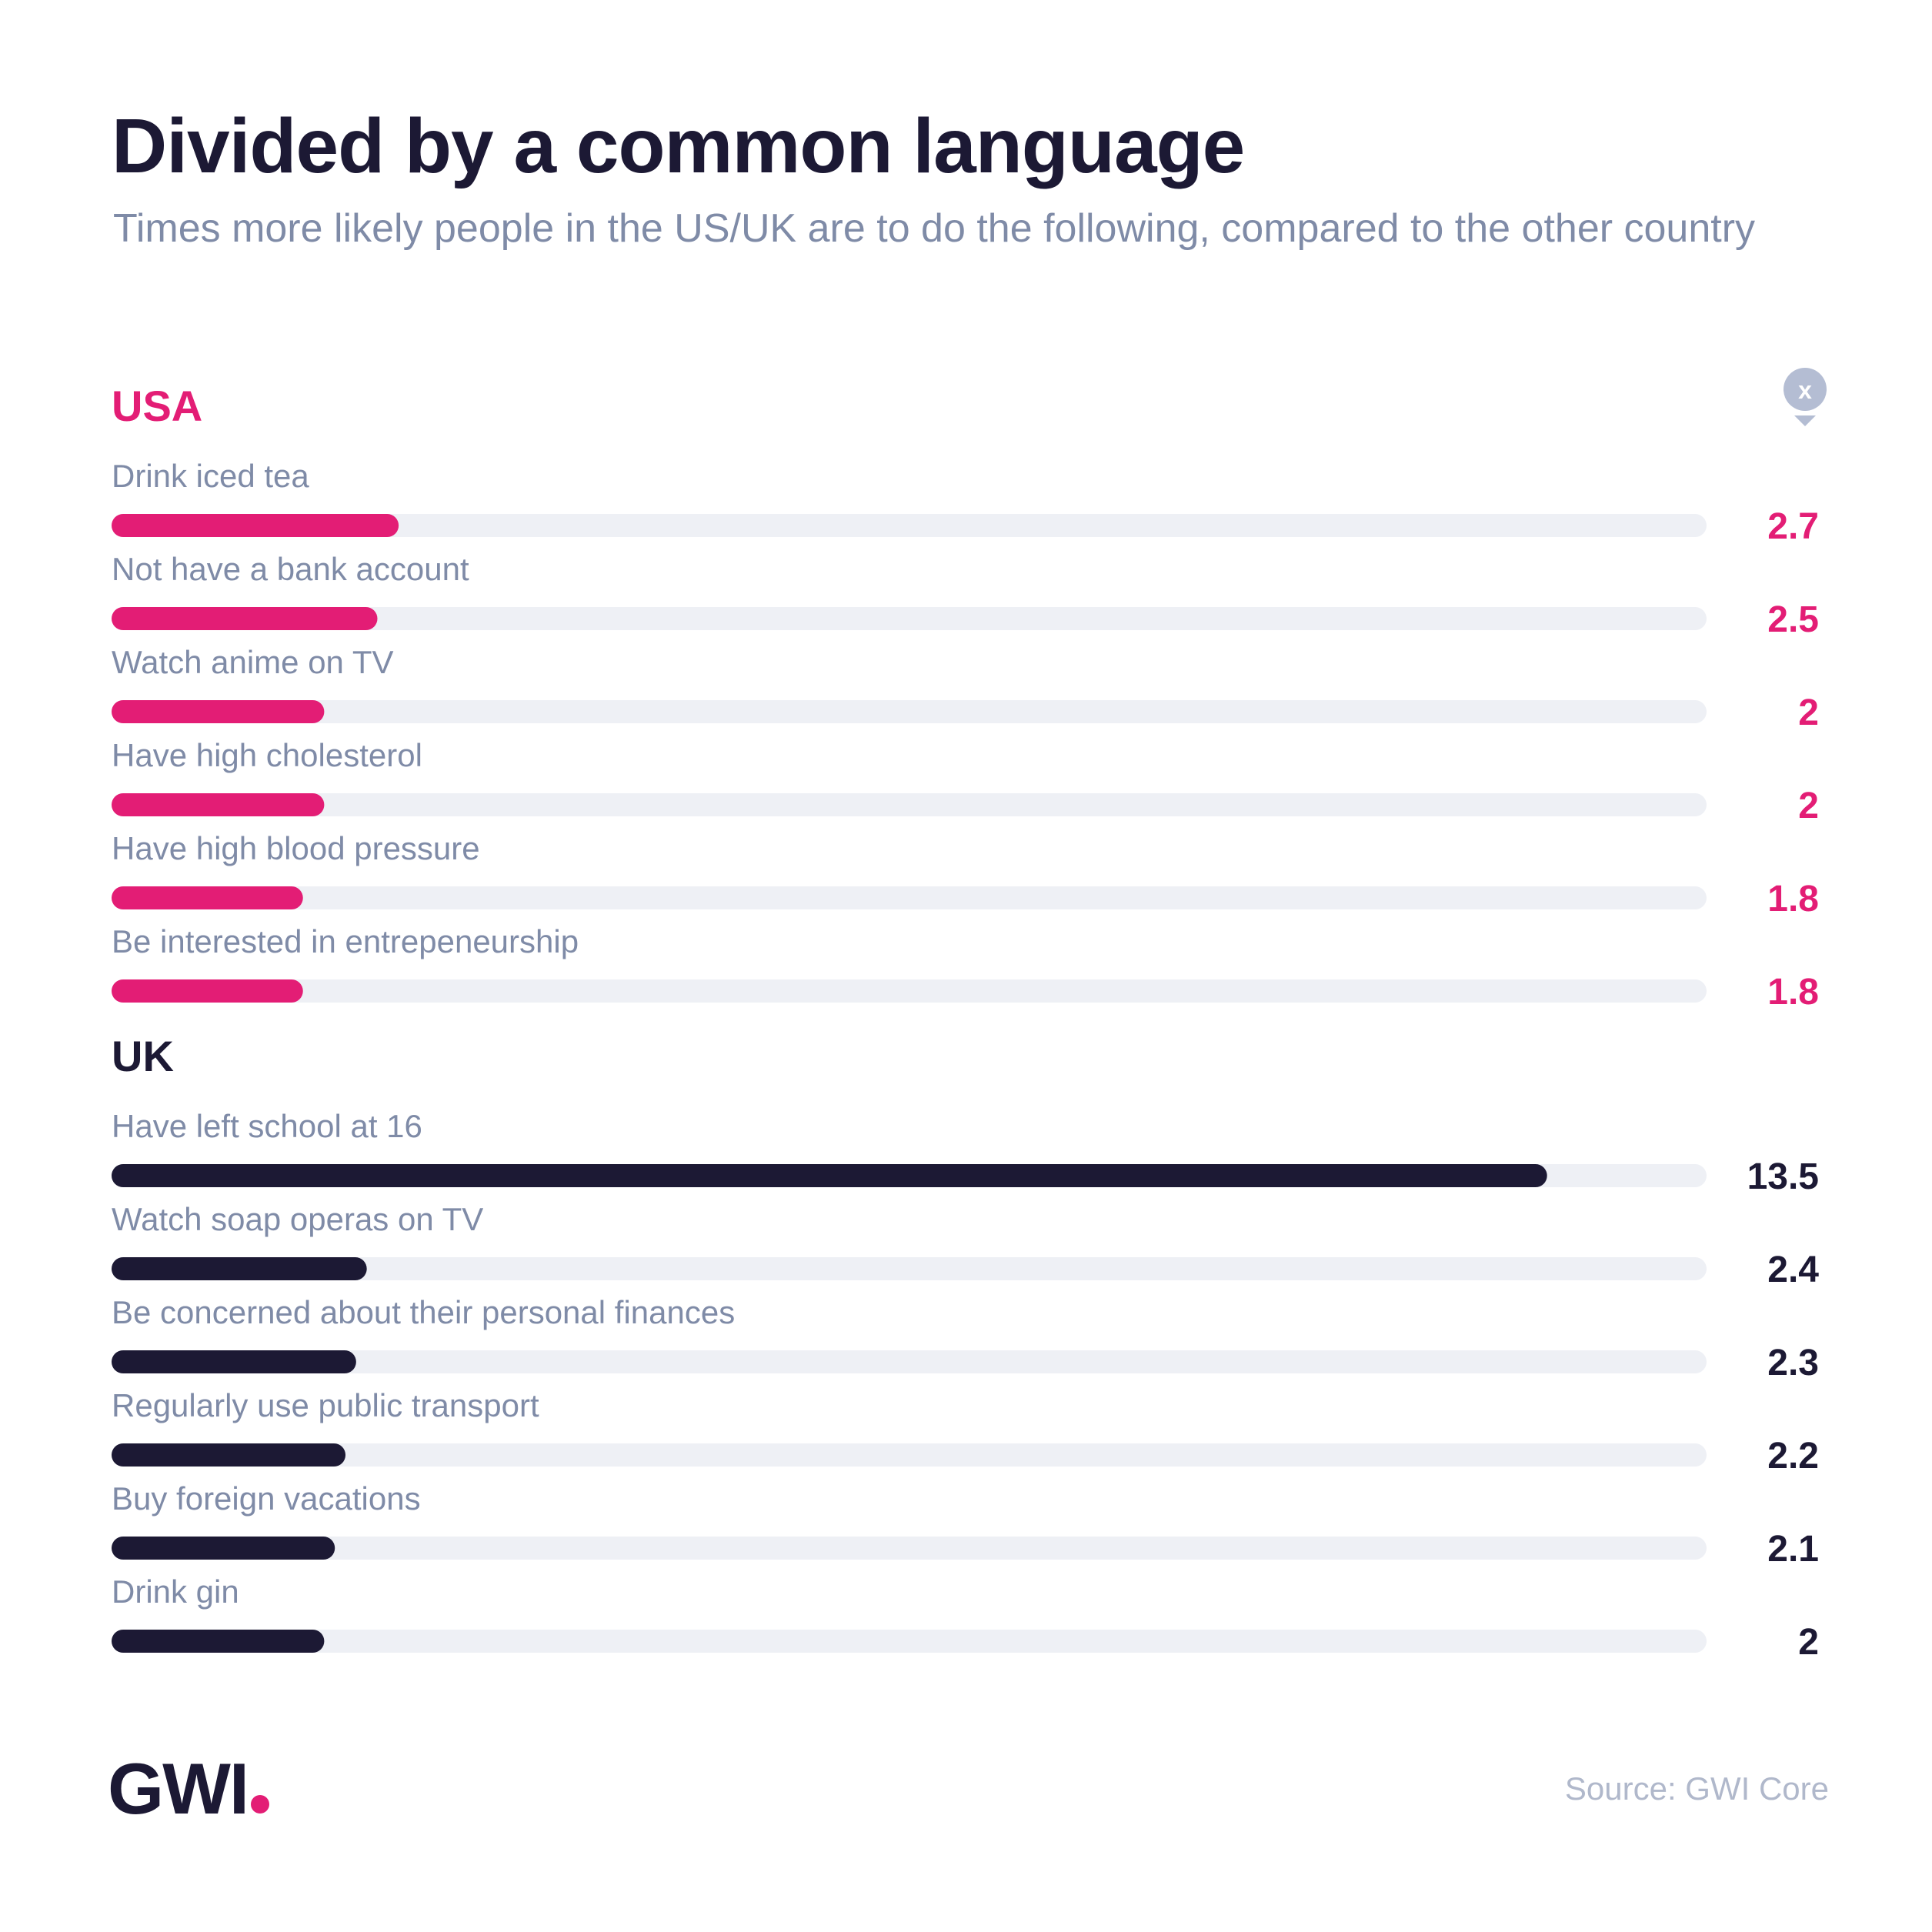 The image size is (1932, 1932). I want to click on bar-track-watch-soap-operas-on-tv, so click(910, 1268).